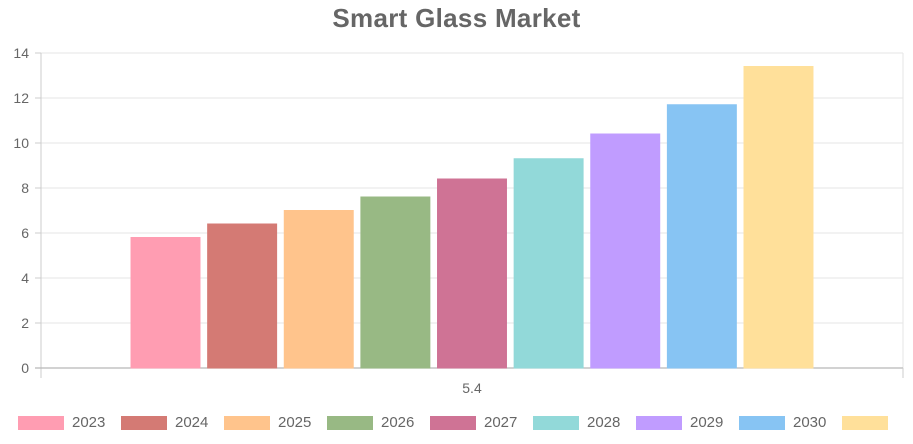  Describe the element at coordinates (375, 423) in the screenshot. I see `legend-item: 2026` at that location.